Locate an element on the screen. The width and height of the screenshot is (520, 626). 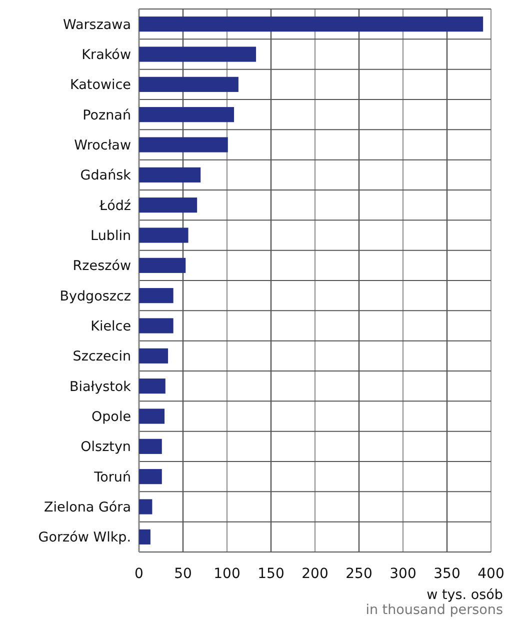
y-tick-label: Gorzów Wlkp. is located at coordinates (84, 538).